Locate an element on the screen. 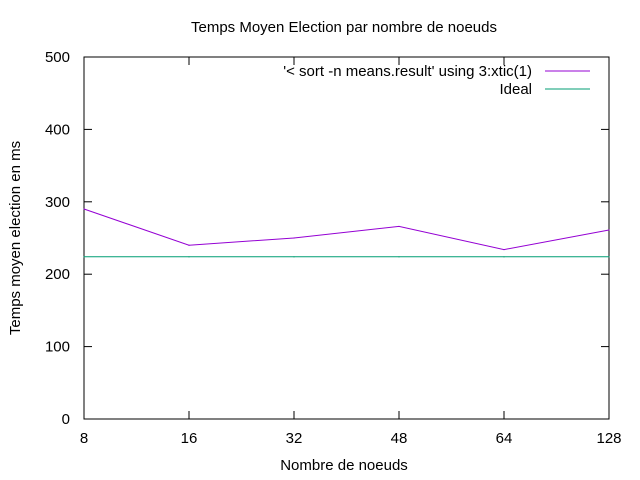 The image size is (640, 480). x-tick-label: 128 is located at coordinates (608, 438).